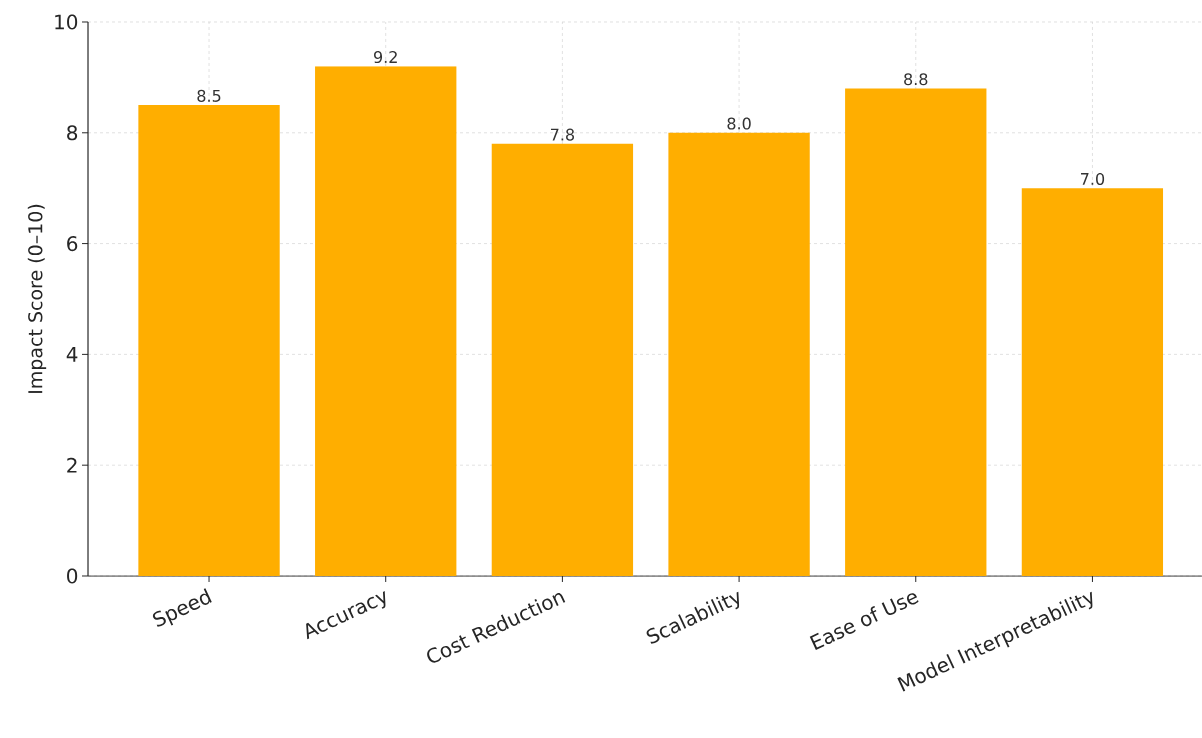  What do you see at coordinates (72, 133) in the screenshot?
I see `y-tick-label: 8` at bounding box center [72, 133].